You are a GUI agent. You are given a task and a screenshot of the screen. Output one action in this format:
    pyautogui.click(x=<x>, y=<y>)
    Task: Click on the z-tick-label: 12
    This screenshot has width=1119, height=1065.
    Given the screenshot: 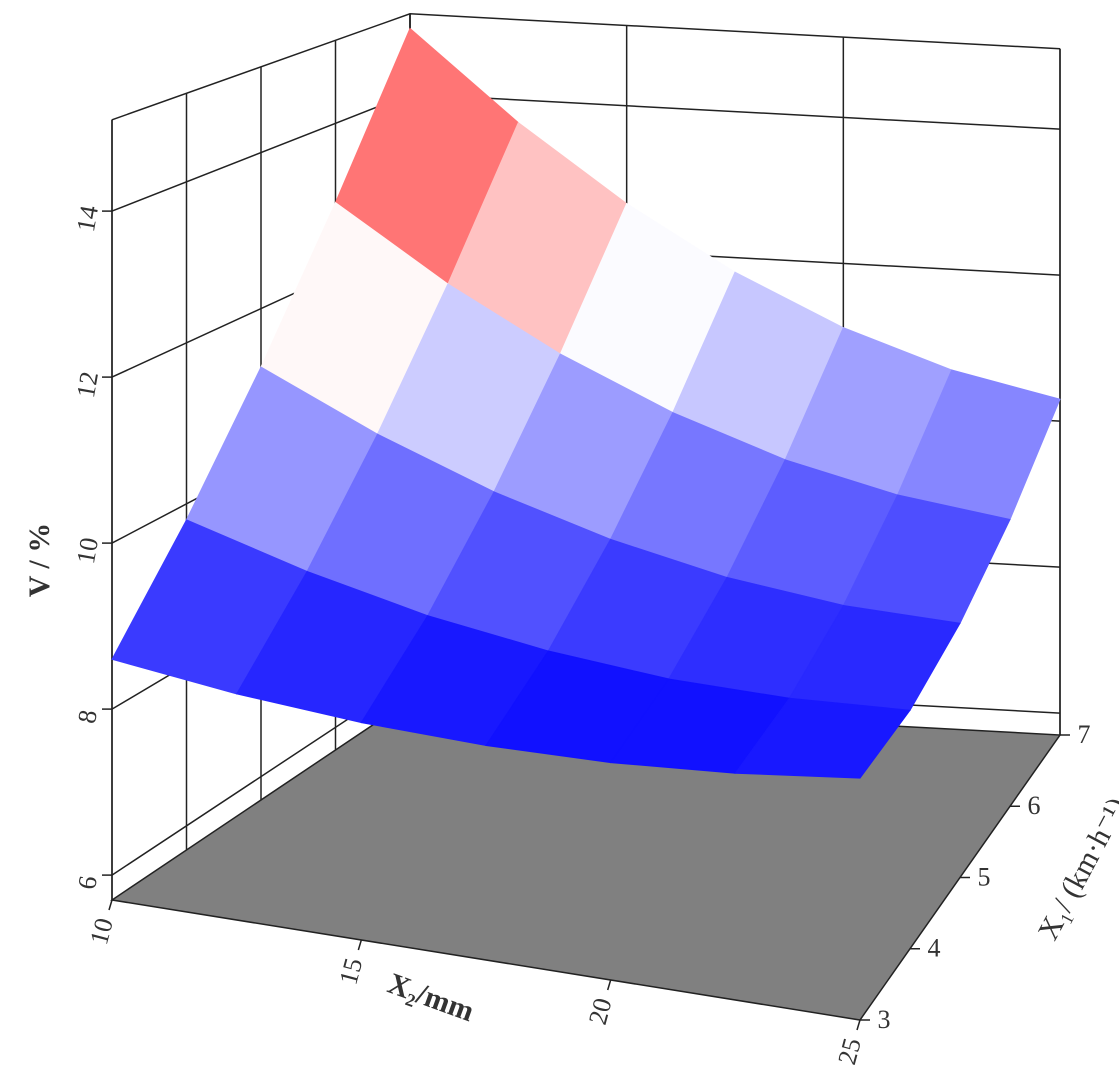 What is the action you would take?
    pyautogui.click(x=87, y=384)
    